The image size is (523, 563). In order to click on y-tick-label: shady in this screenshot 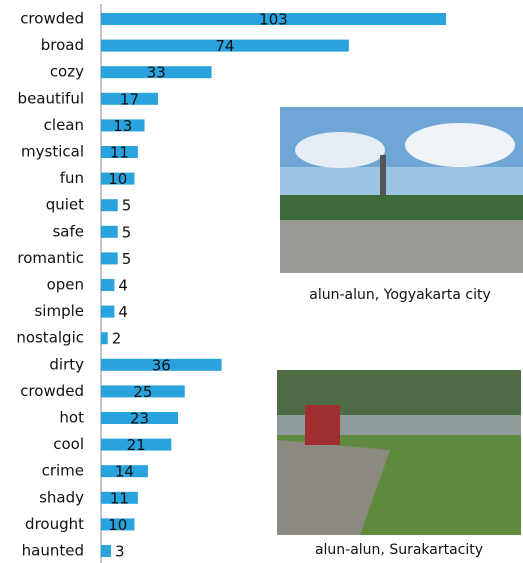, I will do `click(61, 497)`.